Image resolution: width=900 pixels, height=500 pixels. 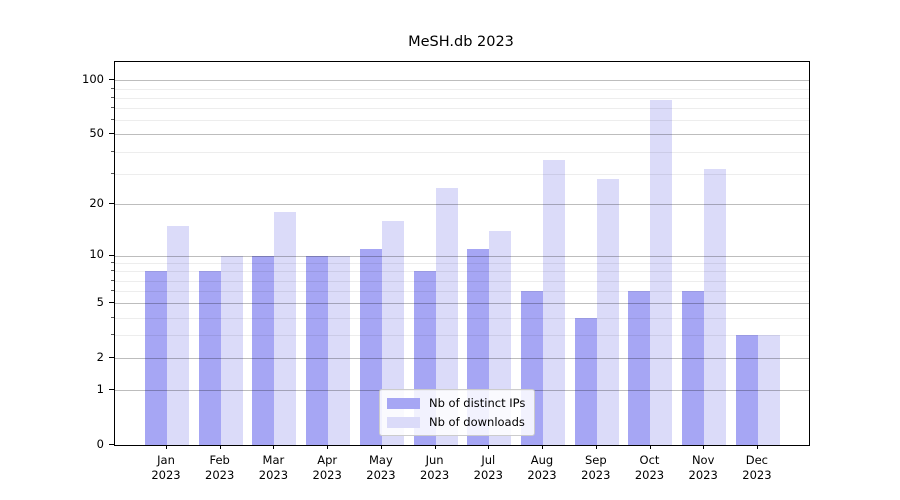 I want to click on bar-distinct-ips-jan, so click(x=156, y=358).